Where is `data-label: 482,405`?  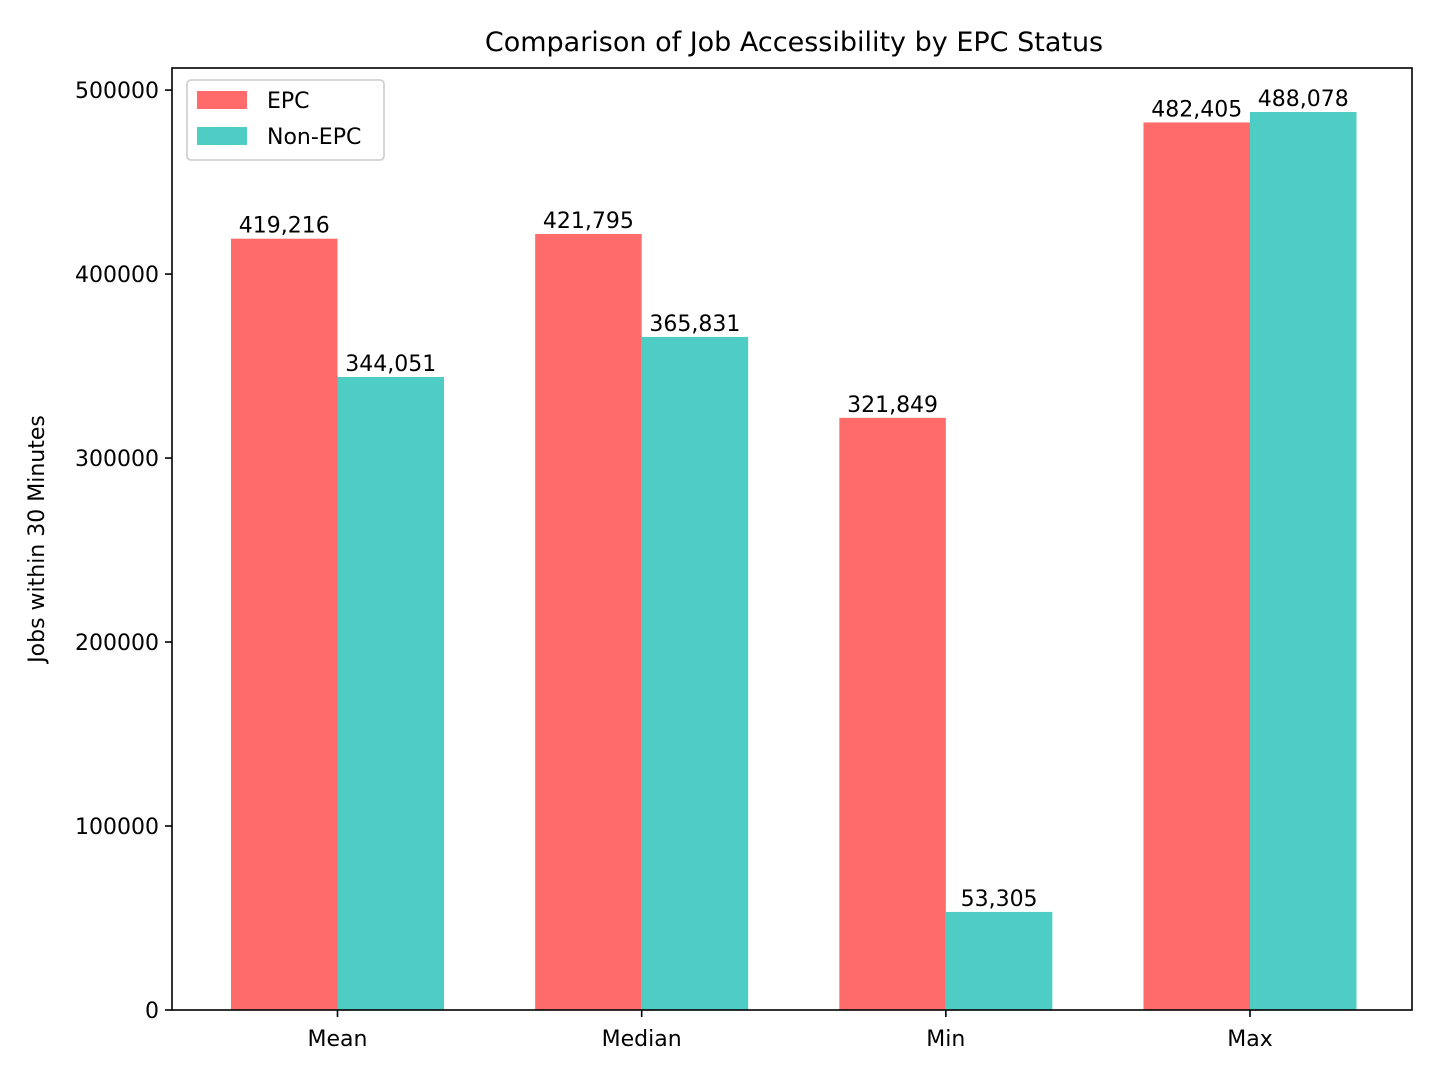 data-label: 482,405 is located at coordinates (1196, 109).